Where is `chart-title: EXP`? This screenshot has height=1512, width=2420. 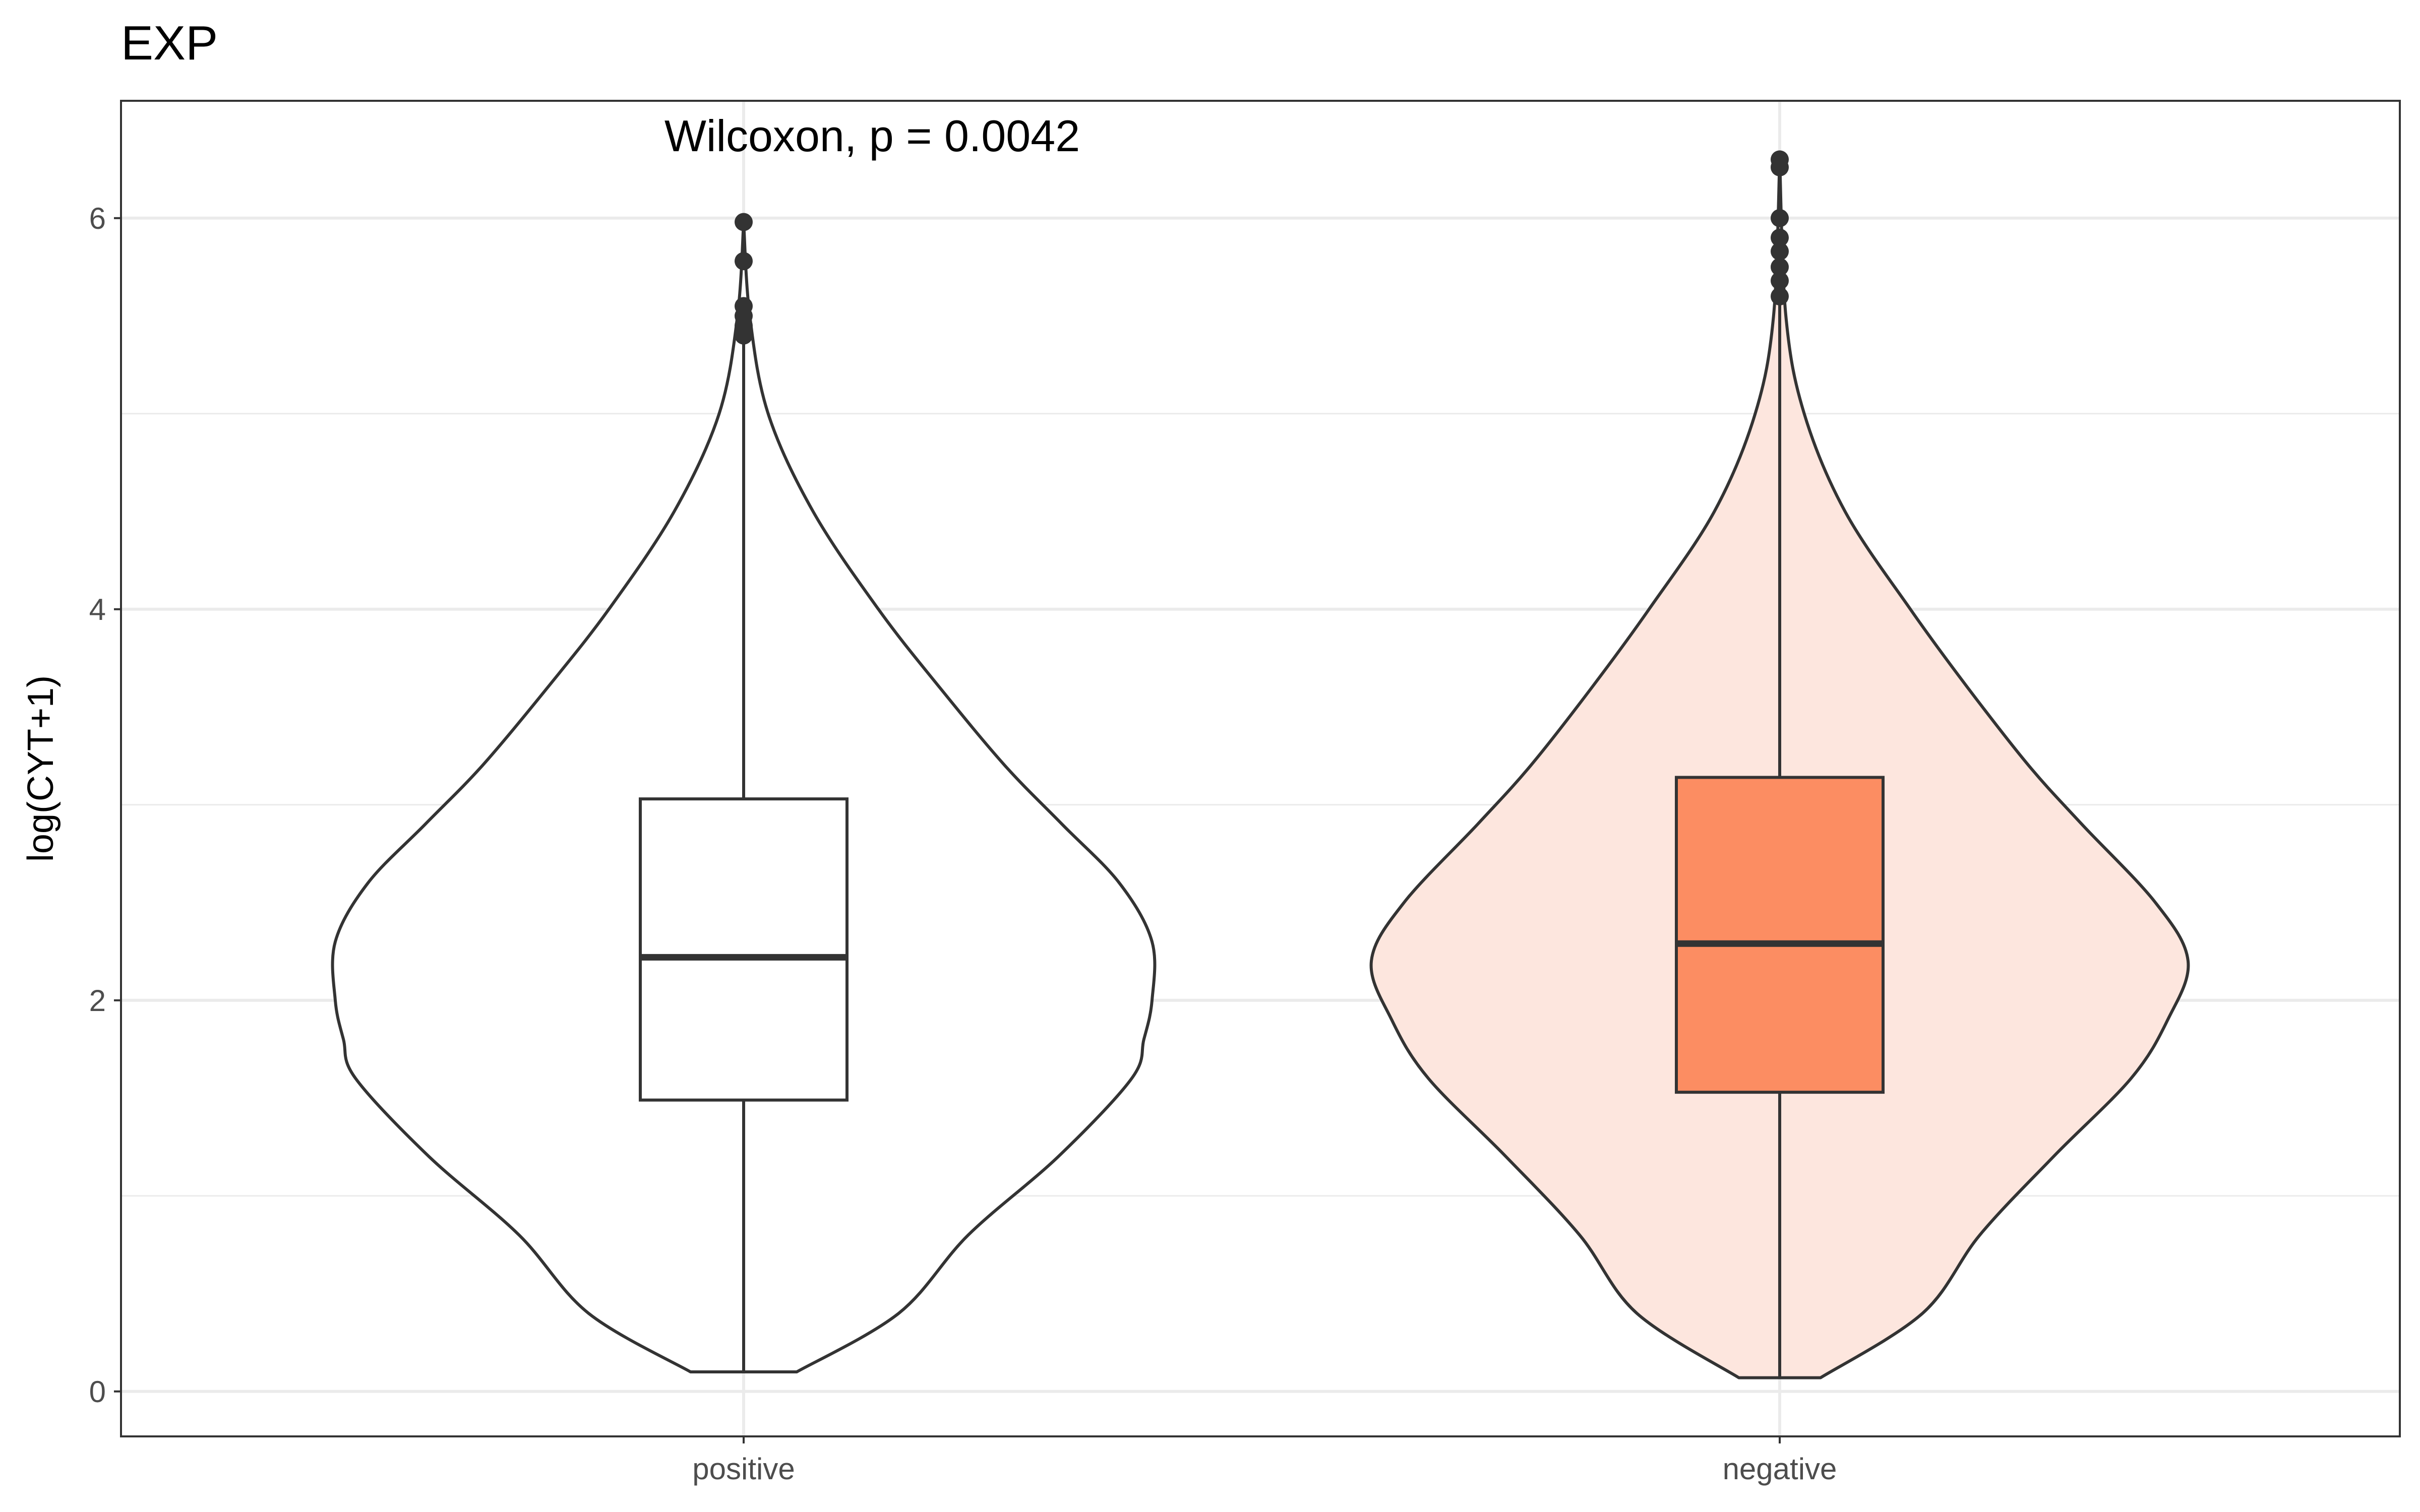
chart-title: EXP is located at coordinates (169, 43).